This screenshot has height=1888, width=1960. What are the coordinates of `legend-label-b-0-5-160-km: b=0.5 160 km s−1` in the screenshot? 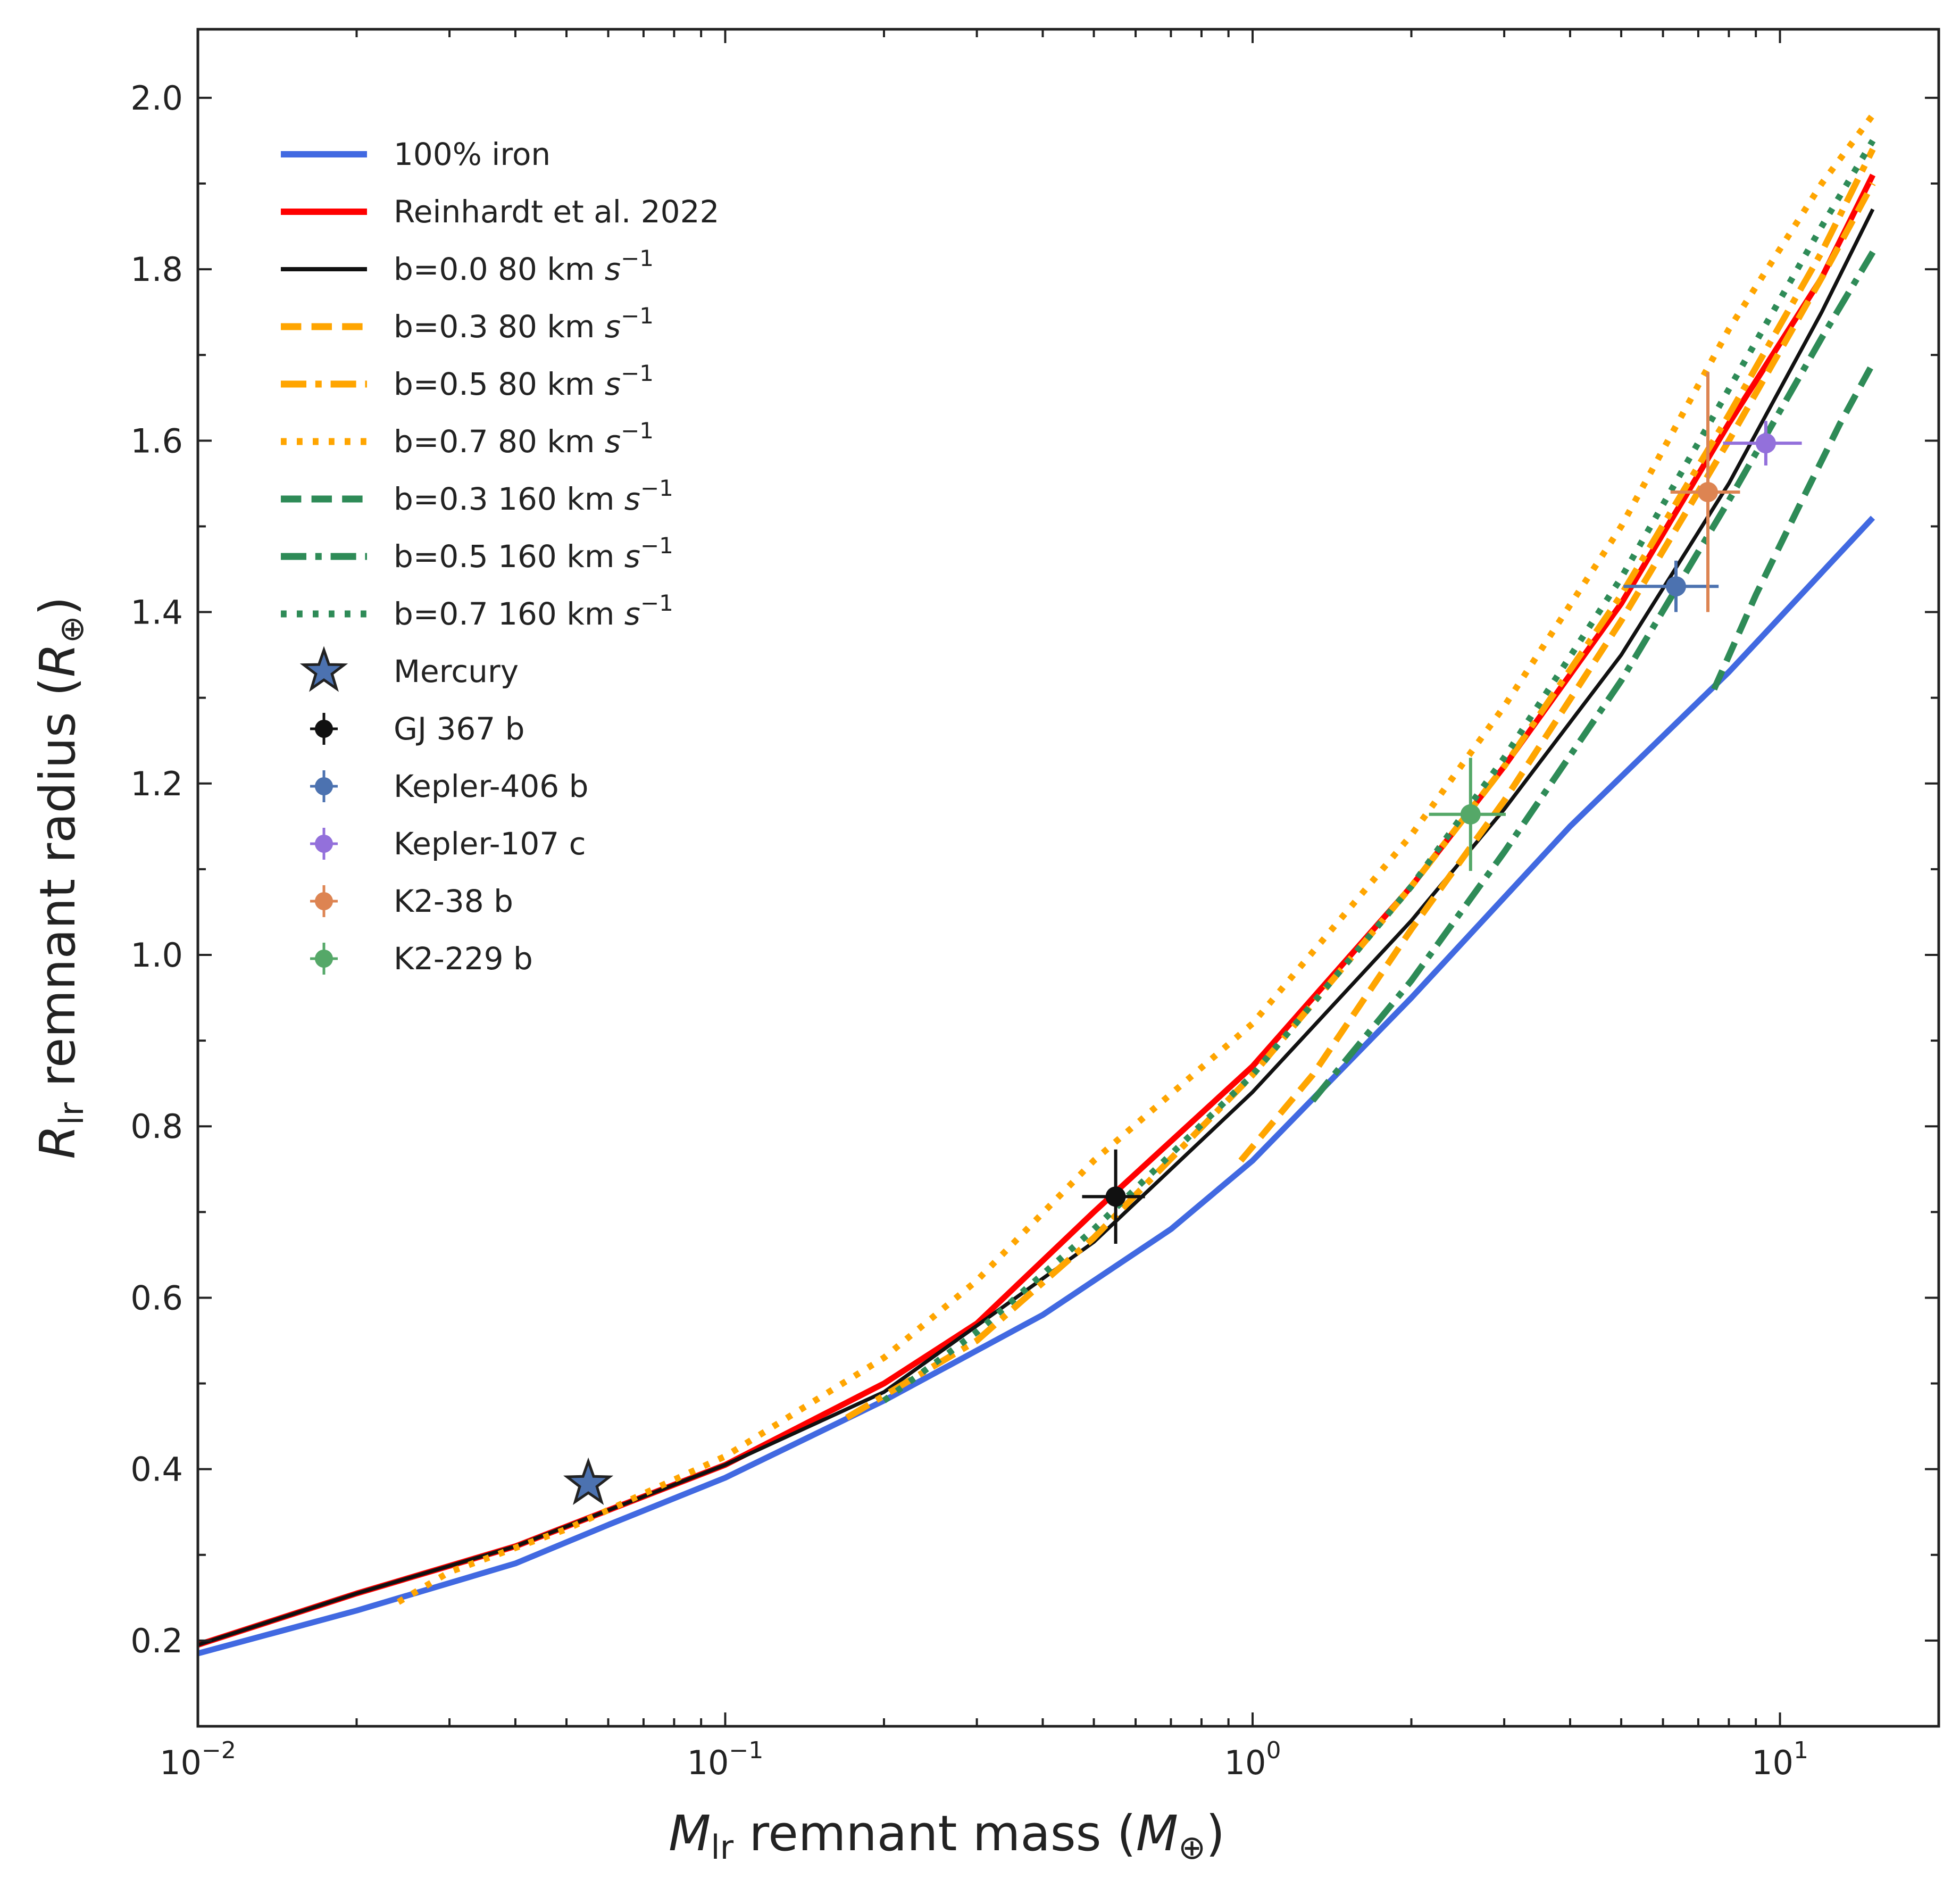 It's located at (533, 554).